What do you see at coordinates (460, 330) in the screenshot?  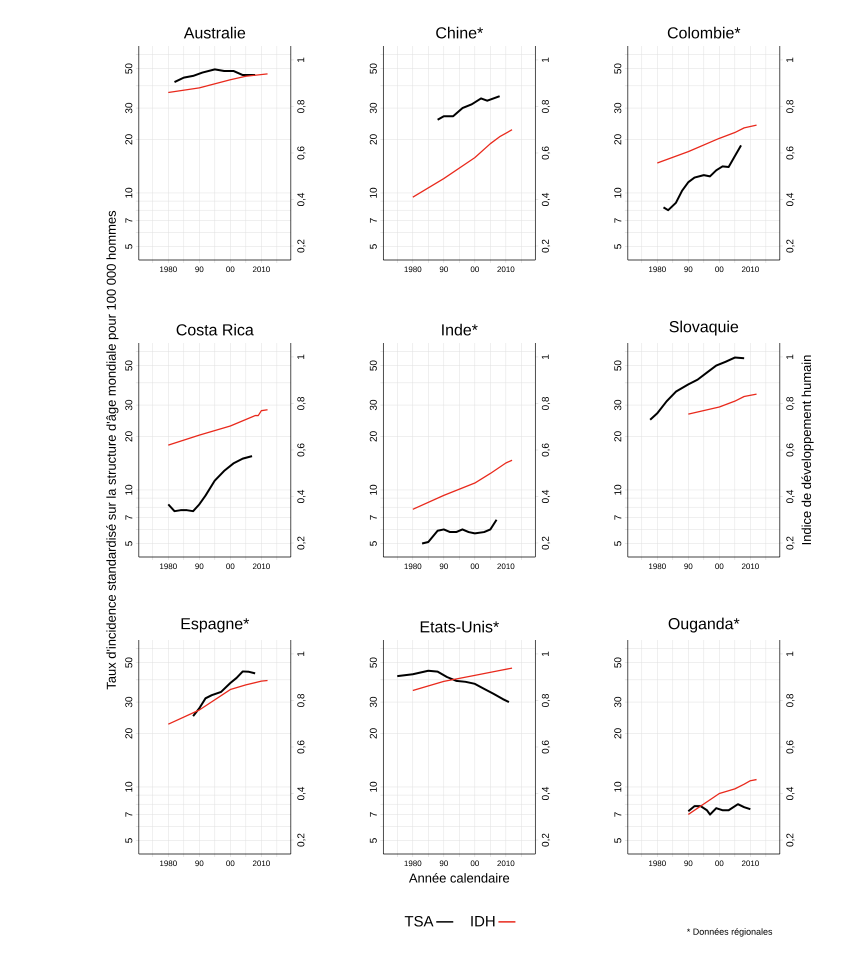 I see `chart-title: Inde*` at bounding box center [460, 330].